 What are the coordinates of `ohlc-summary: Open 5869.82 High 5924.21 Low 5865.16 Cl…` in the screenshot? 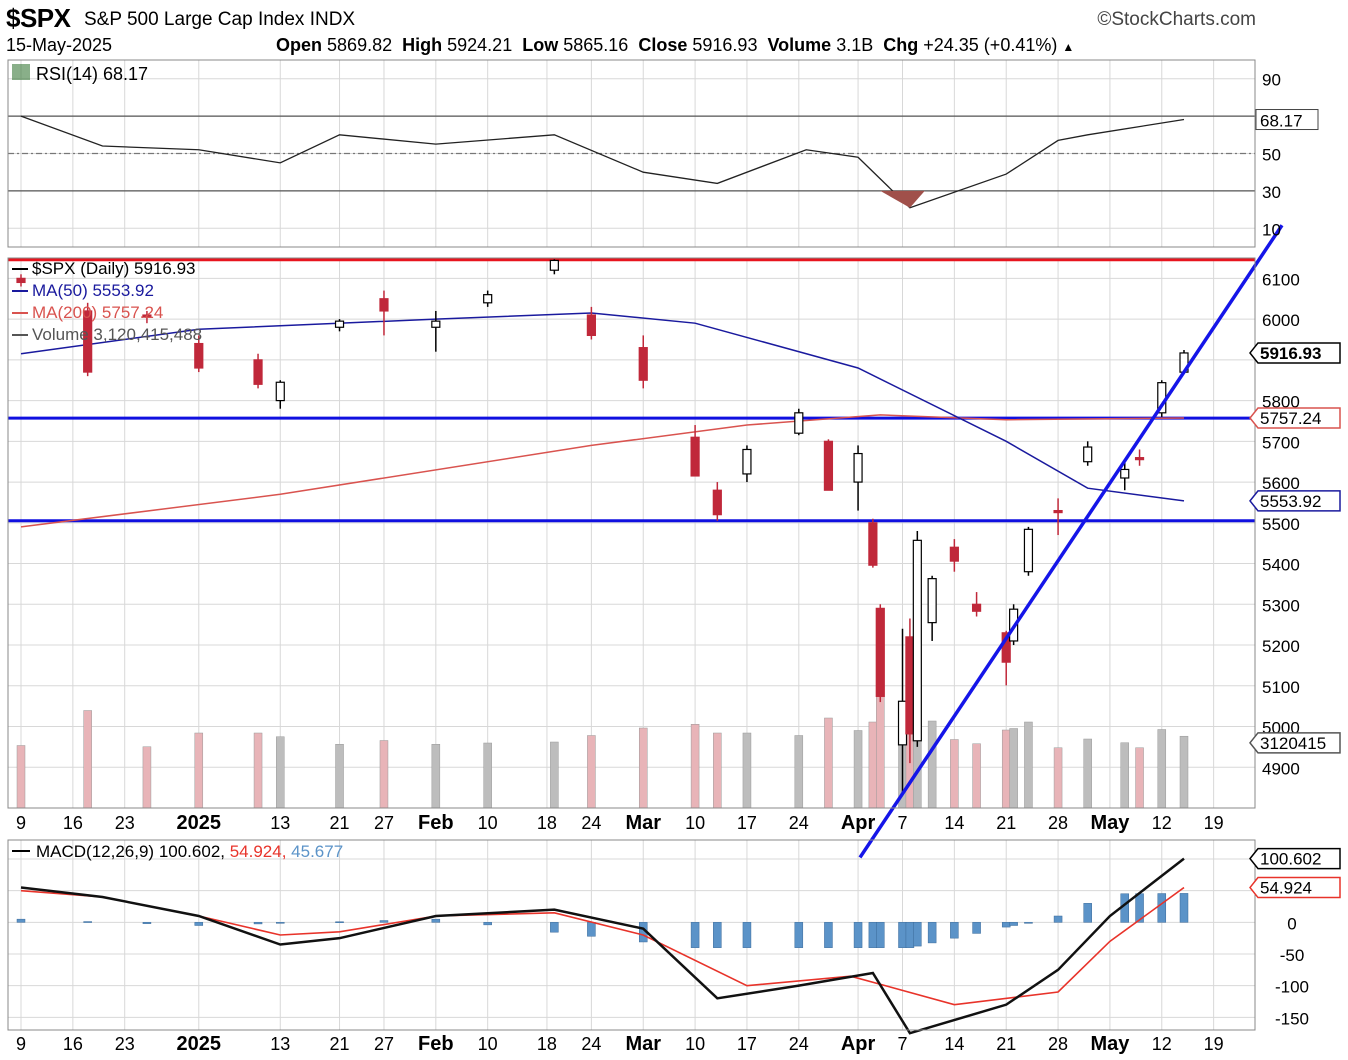 It's located at (675, 45).